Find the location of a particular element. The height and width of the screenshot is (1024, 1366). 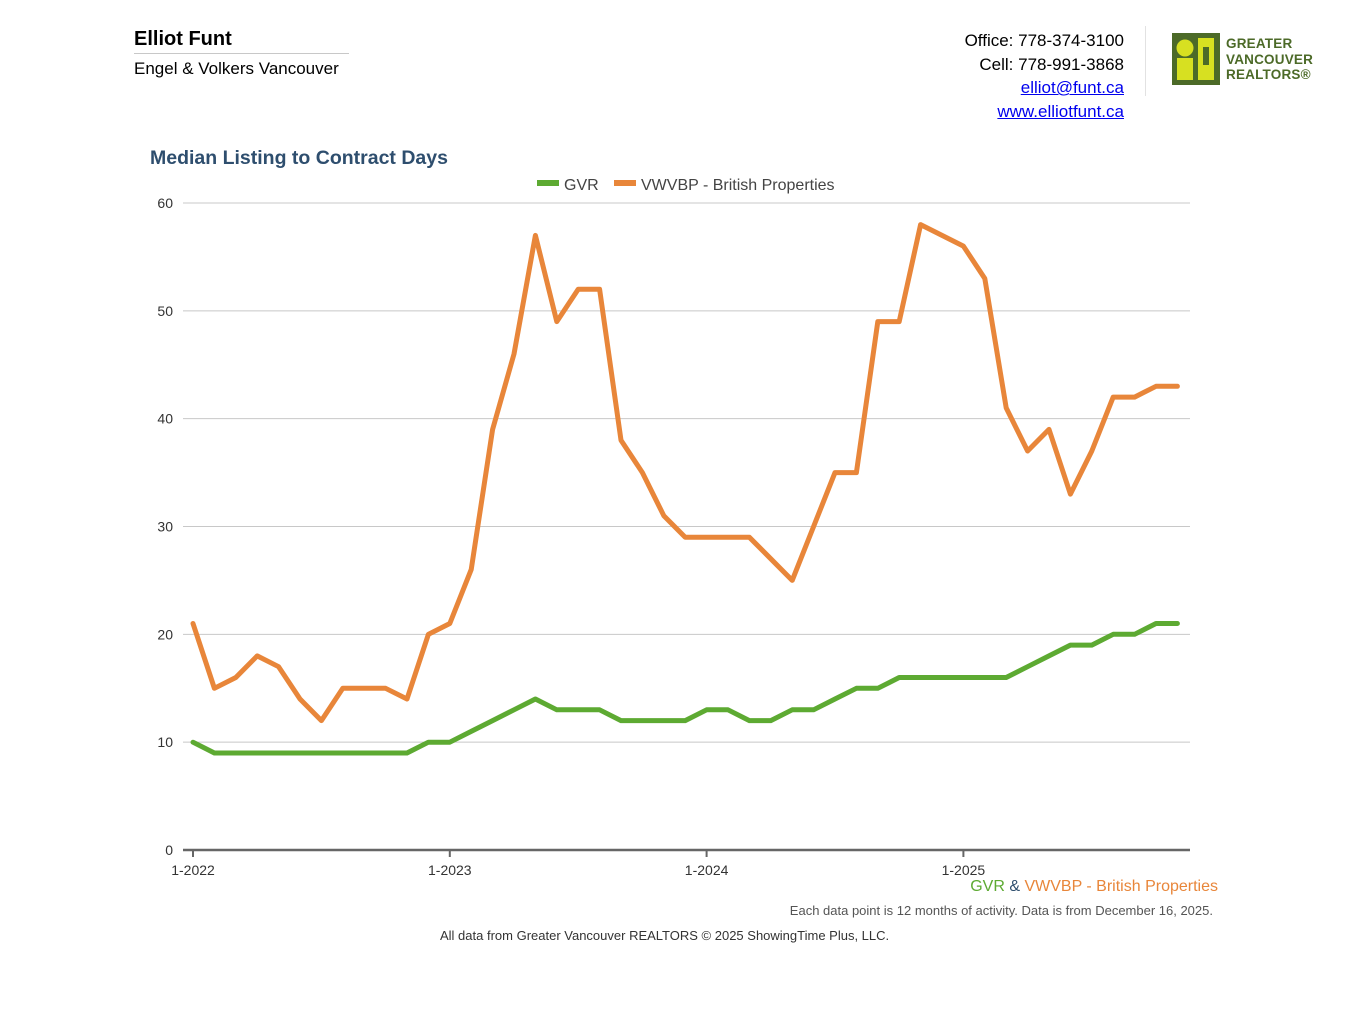

footer-legend: GVR & VWVBP - British Properties is located at coordinates (1094, 887).